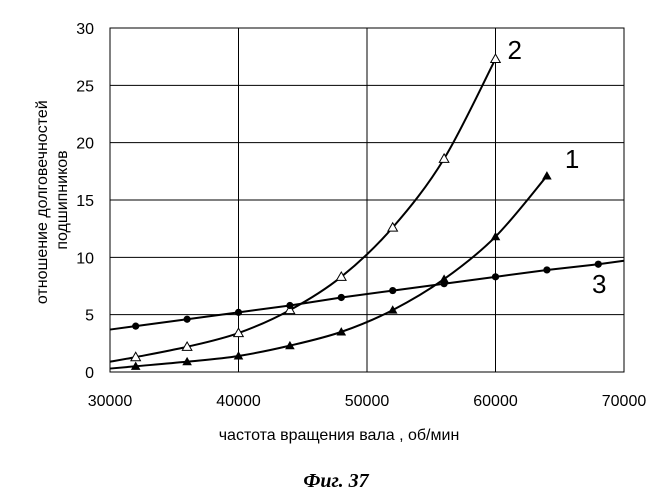 This screenshot has width=672, height=500. Describe the element at coordinates (515, 50) in the screenshot. I see `curve-label-2: 2` at that location.